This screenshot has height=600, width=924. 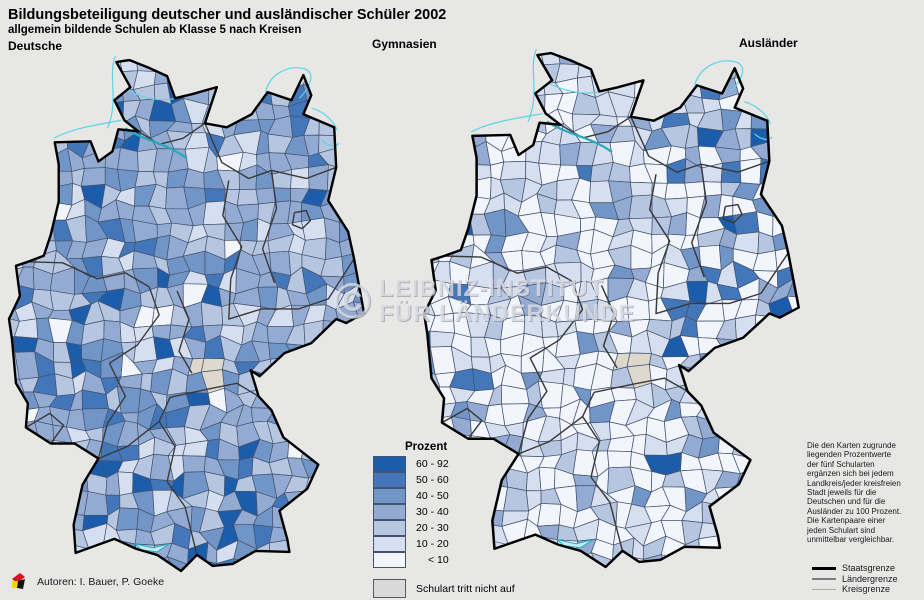 I want to click on legend-class-row: < 10, so click(x=438, y=559).